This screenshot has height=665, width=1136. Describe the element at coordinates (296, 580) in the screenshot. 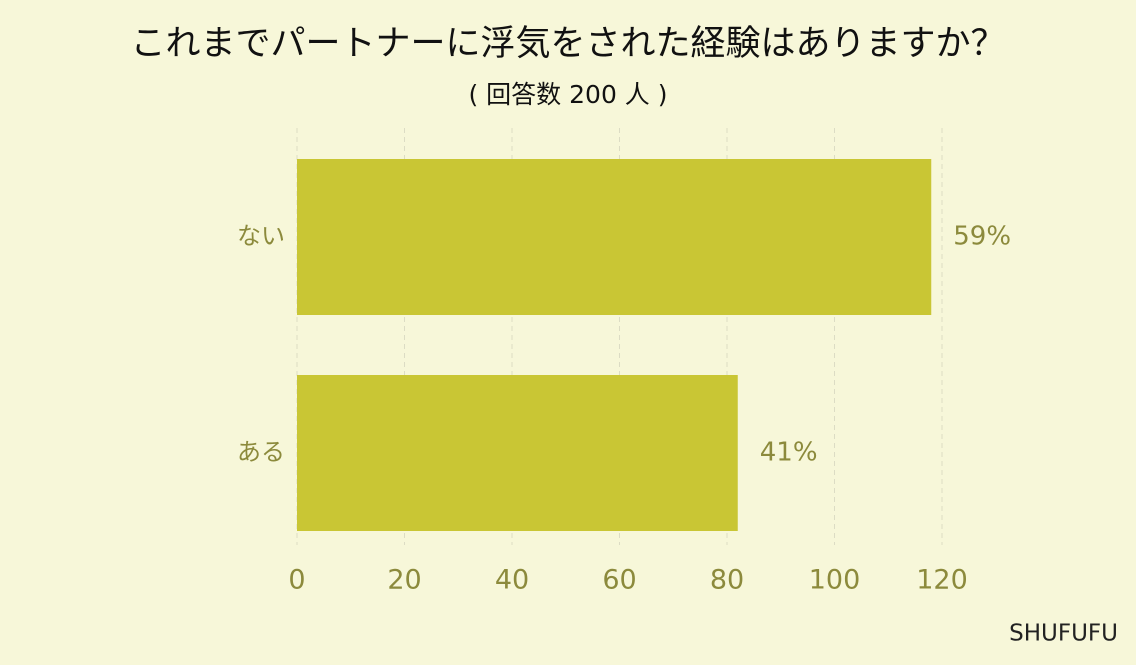

I see `x-tick-label: 0` at that location.